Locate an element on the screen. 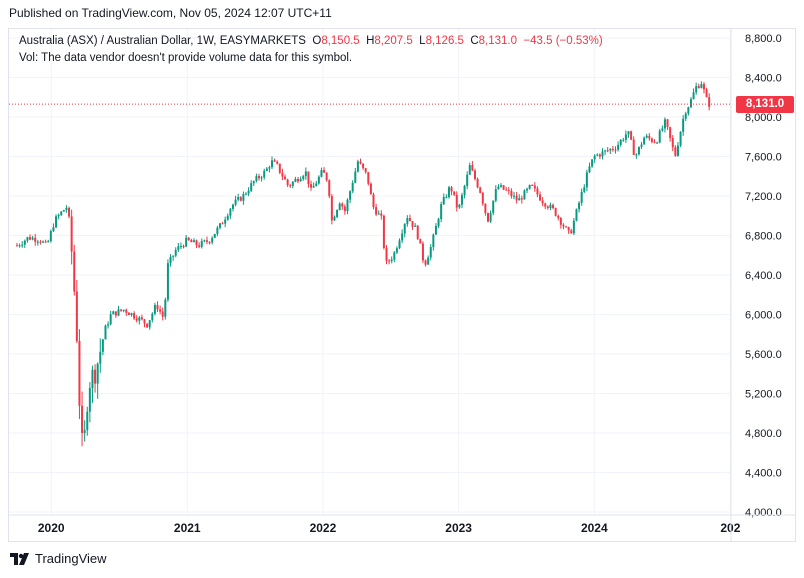 This screenshot has width=804, height=578. y-tick-label: 8,400.0 is located at coordinates (763, 79).